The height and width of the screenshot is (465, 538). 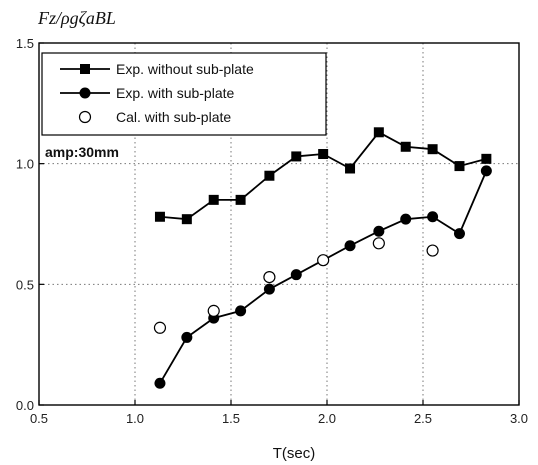 I want to click on x-tick-label-2: 1.5, so click(x=231, y=418).